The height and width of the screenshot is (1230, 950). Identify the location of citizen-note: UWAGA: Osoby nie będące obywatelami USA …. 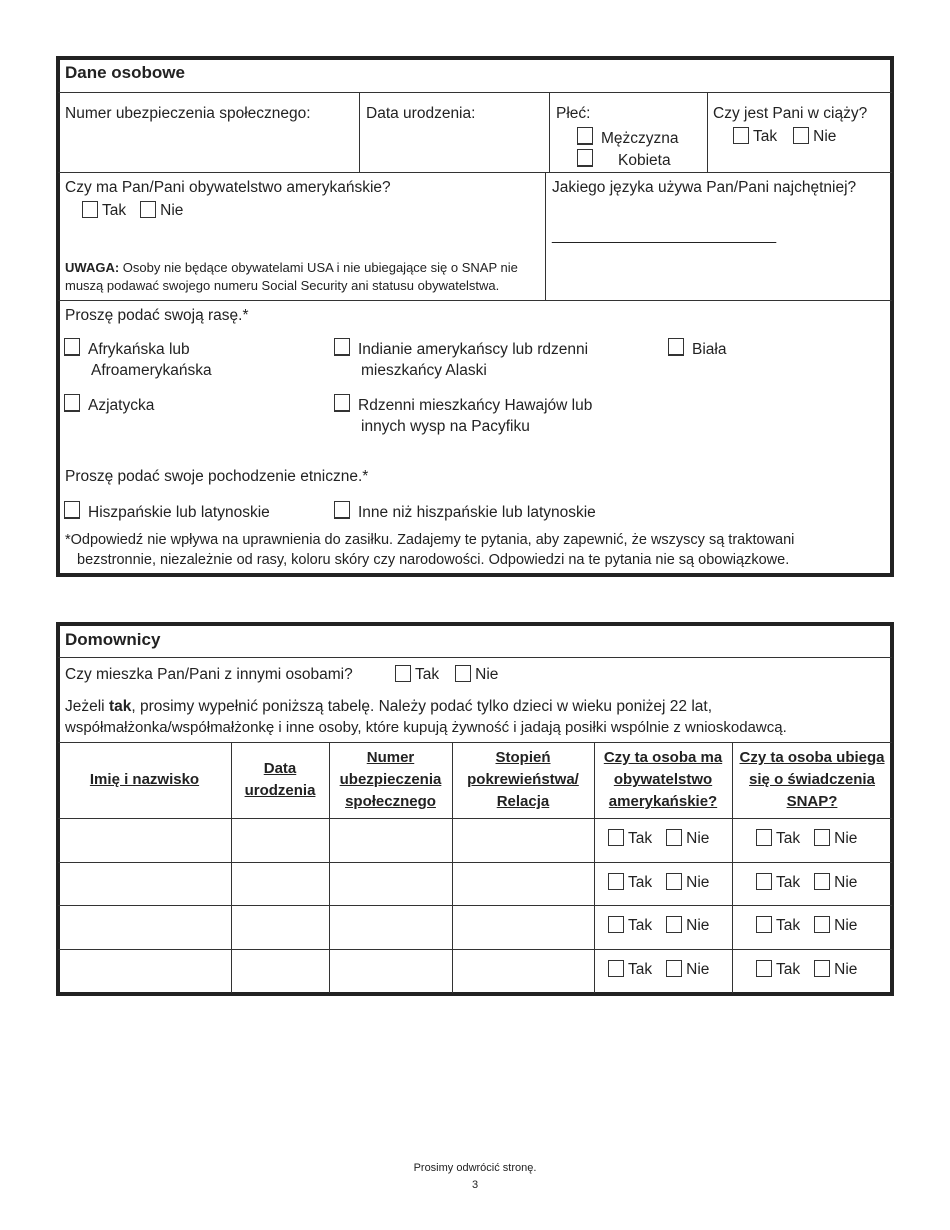
(291, 267).